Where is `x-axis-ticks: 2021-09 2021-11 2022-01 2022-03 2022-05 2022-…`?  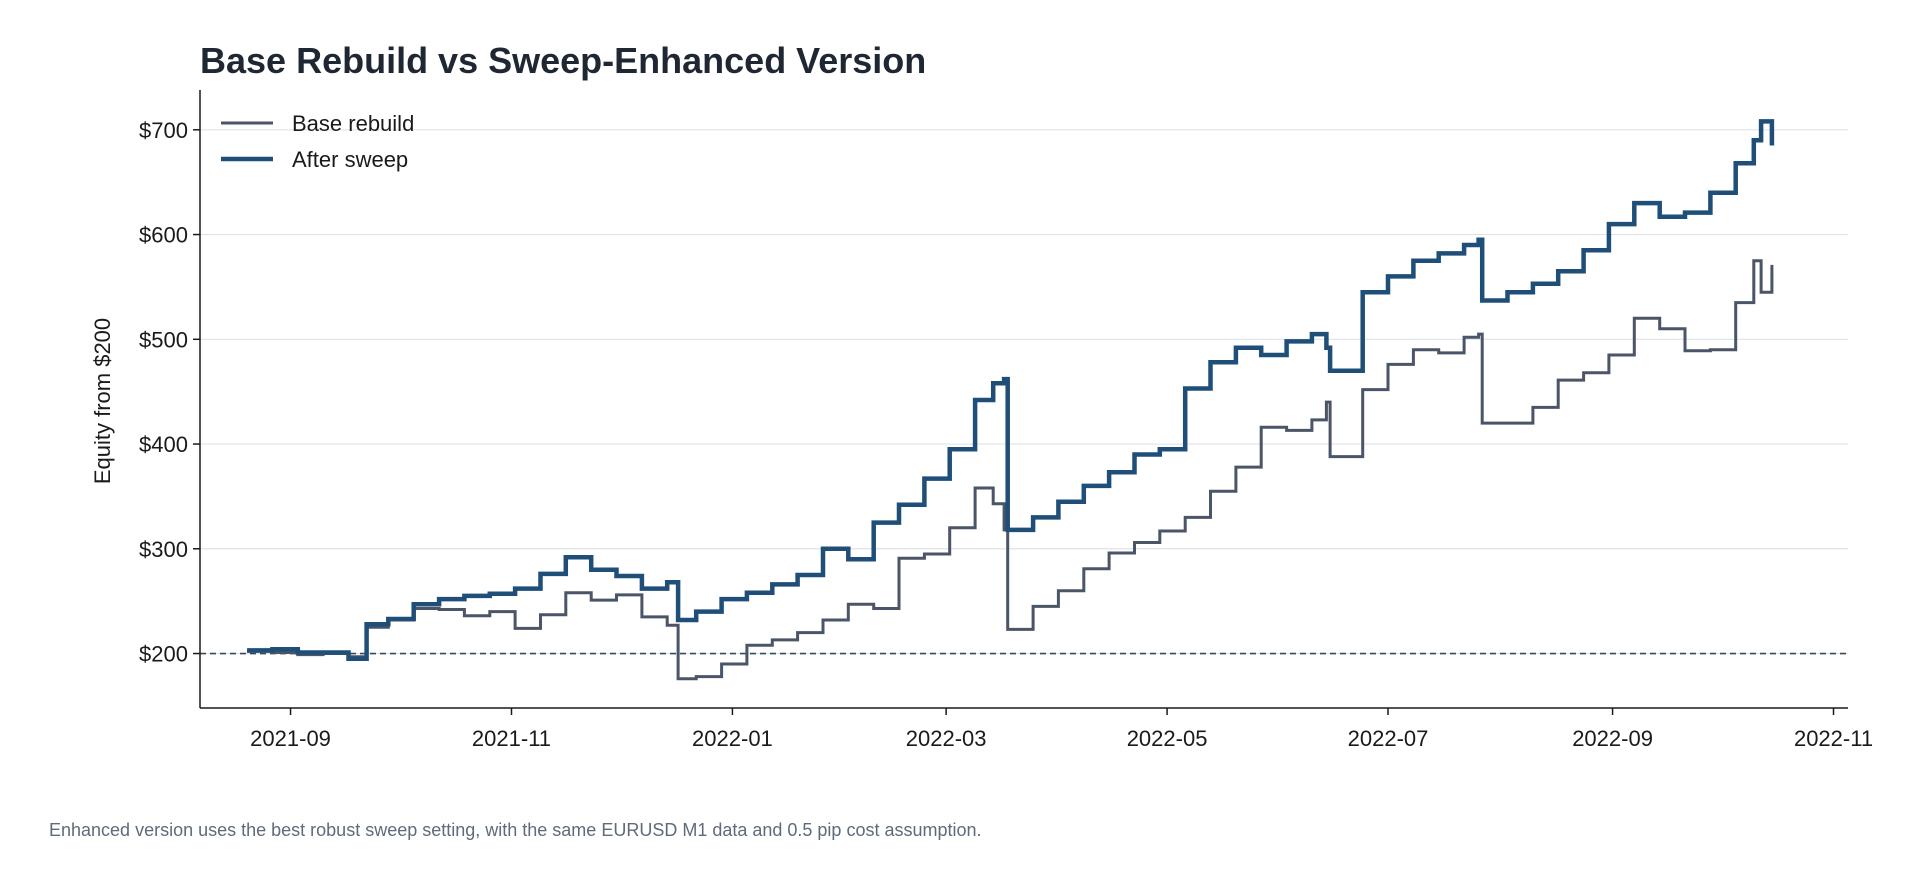
x-axis-ticks: 2021-09 2021-11 2022-01 2022-03 2022-05 2022-… is located at coordinates (1061, 729).